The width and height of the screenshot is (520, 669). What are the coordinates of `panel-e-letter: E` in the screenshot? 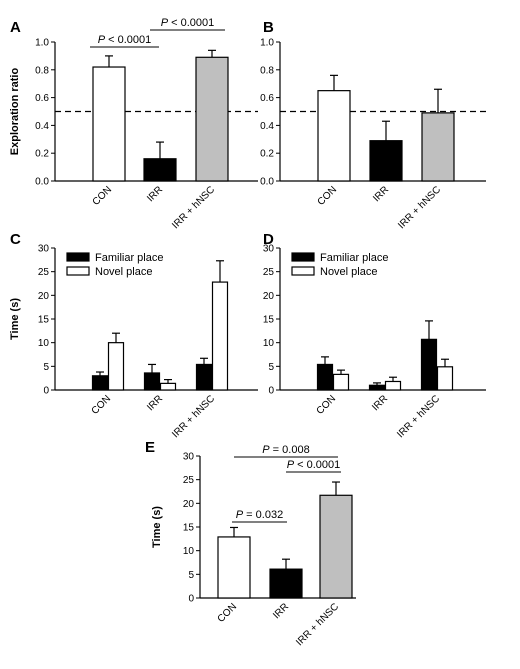 It's located at (150, 447).